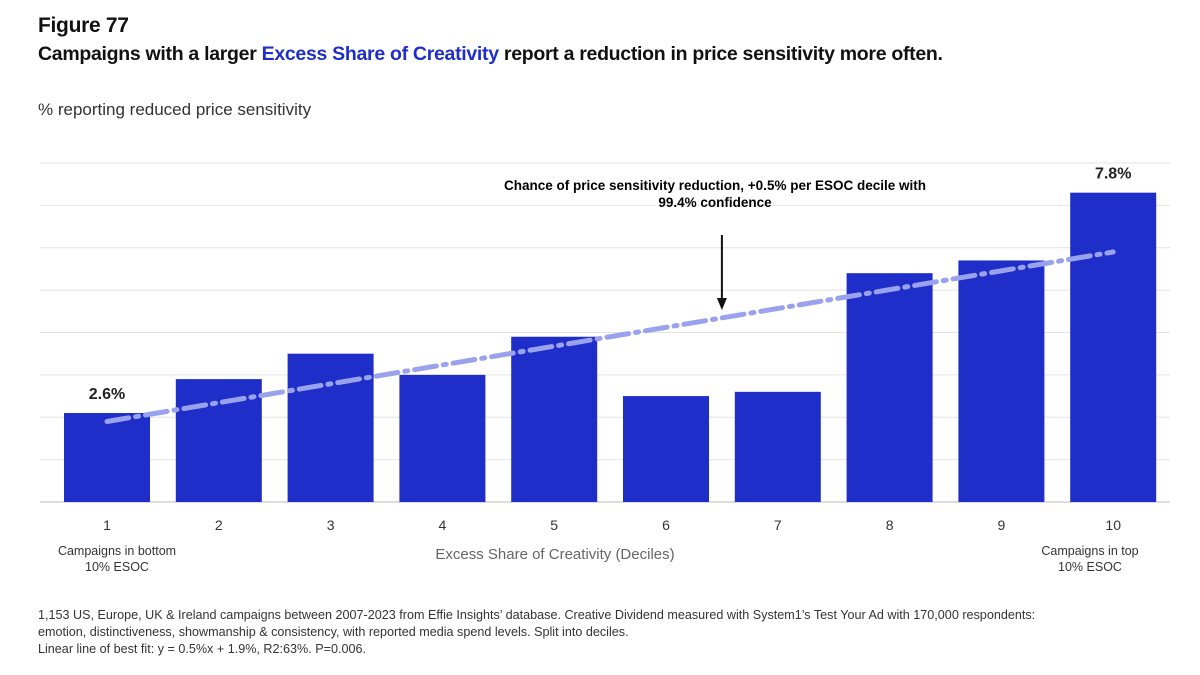 Image resolution: width=1200 pixels, height=675 pixels. What do you see at coordinates (554, 525) in the screenshot?
I see `x-tick-label: 5` at bounding box center [554, 525].